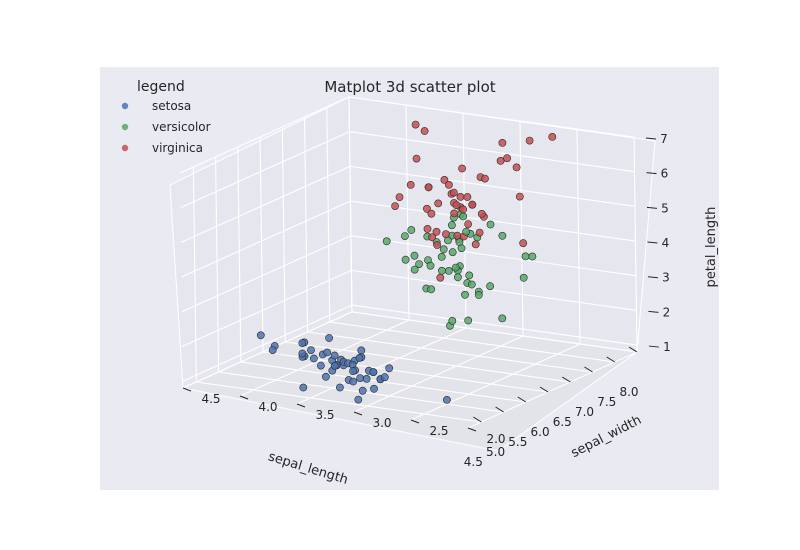  I want to click on y-tick-label: 2.5, so click(438, 431).